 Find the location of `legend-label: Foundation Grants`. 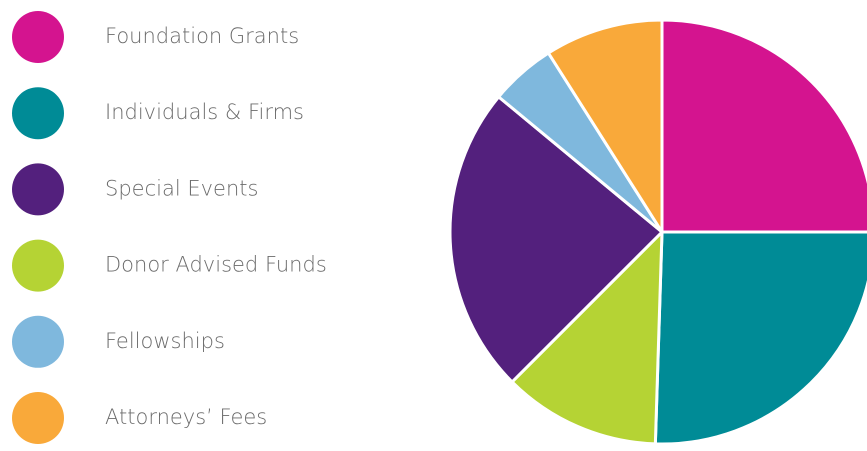

legend-label: Foundation Grants is located at coordinates (202, 36).